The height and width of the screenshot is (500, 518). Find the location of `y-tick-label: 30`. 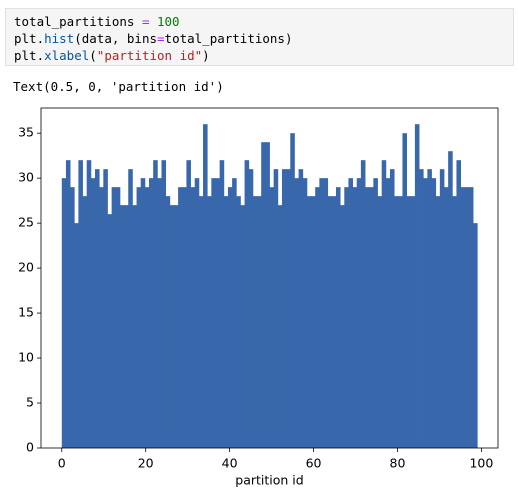

y-tick-label: 30 is located at coordinates (26, 177).